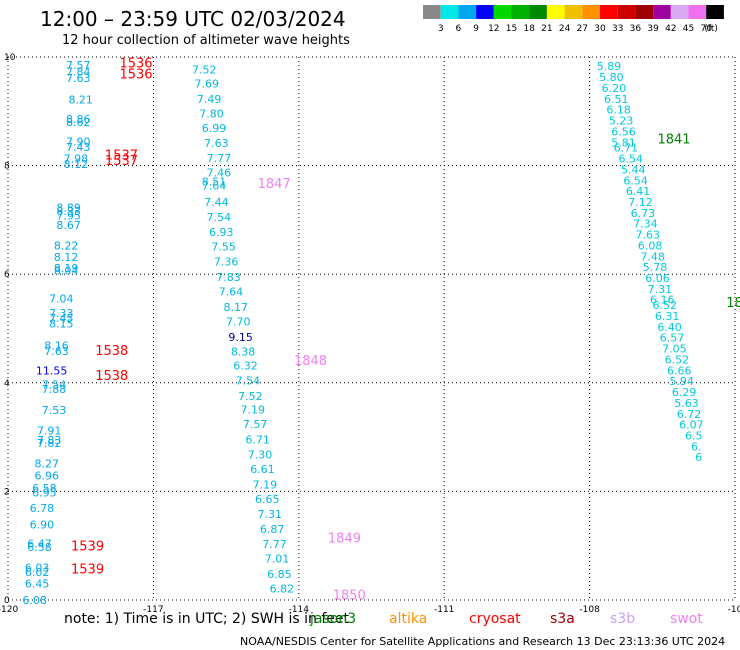 The image size is (740, 650). Describe the element at coordinates (66, 245) in the screenshot. I see `wave-height-label: 8.22` at that location.